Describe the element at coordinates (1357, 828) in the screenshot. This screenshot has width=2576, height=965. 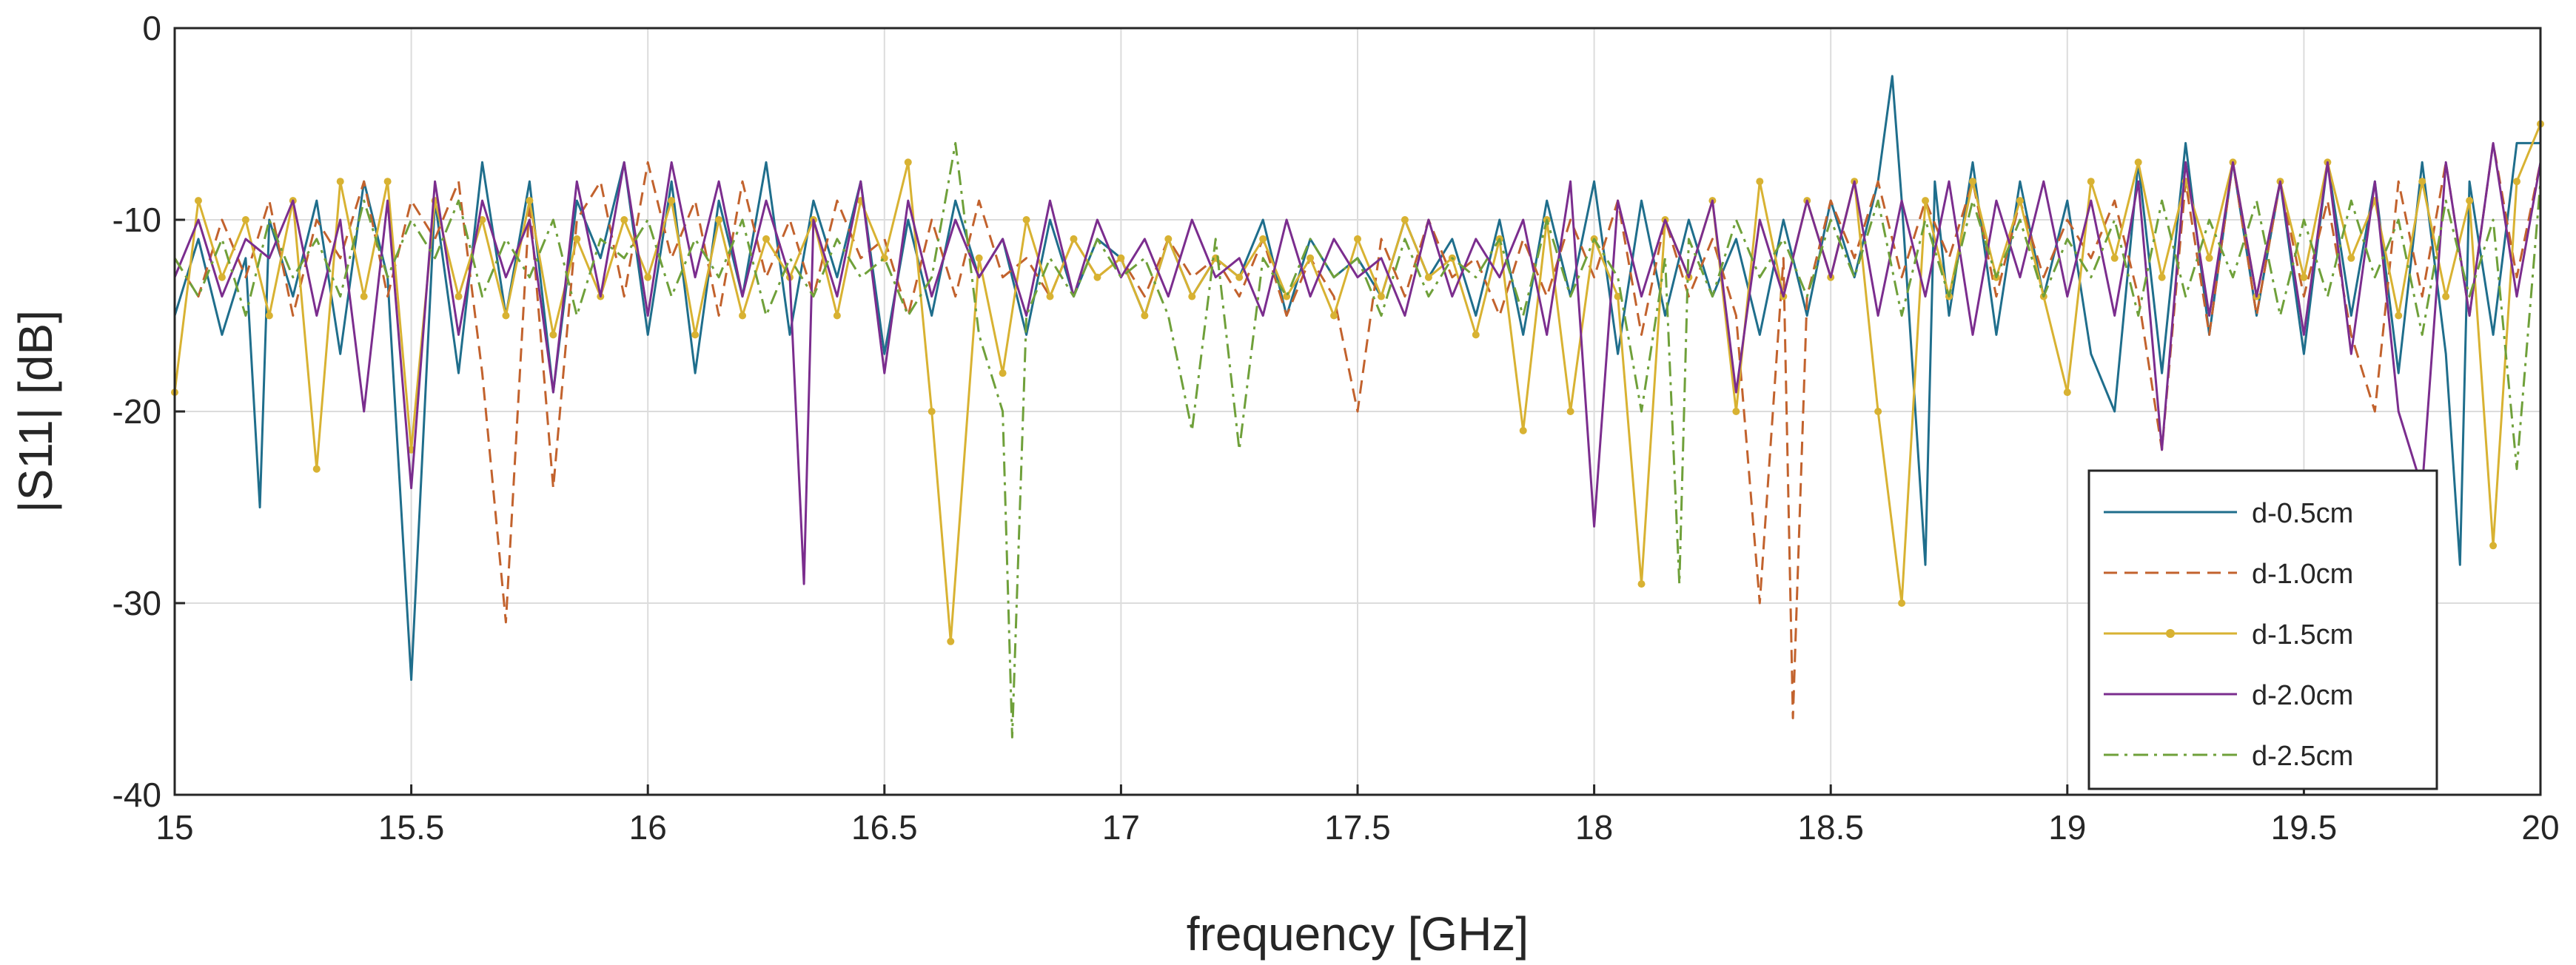
I see `x-tick-label: 17.5` at that location.